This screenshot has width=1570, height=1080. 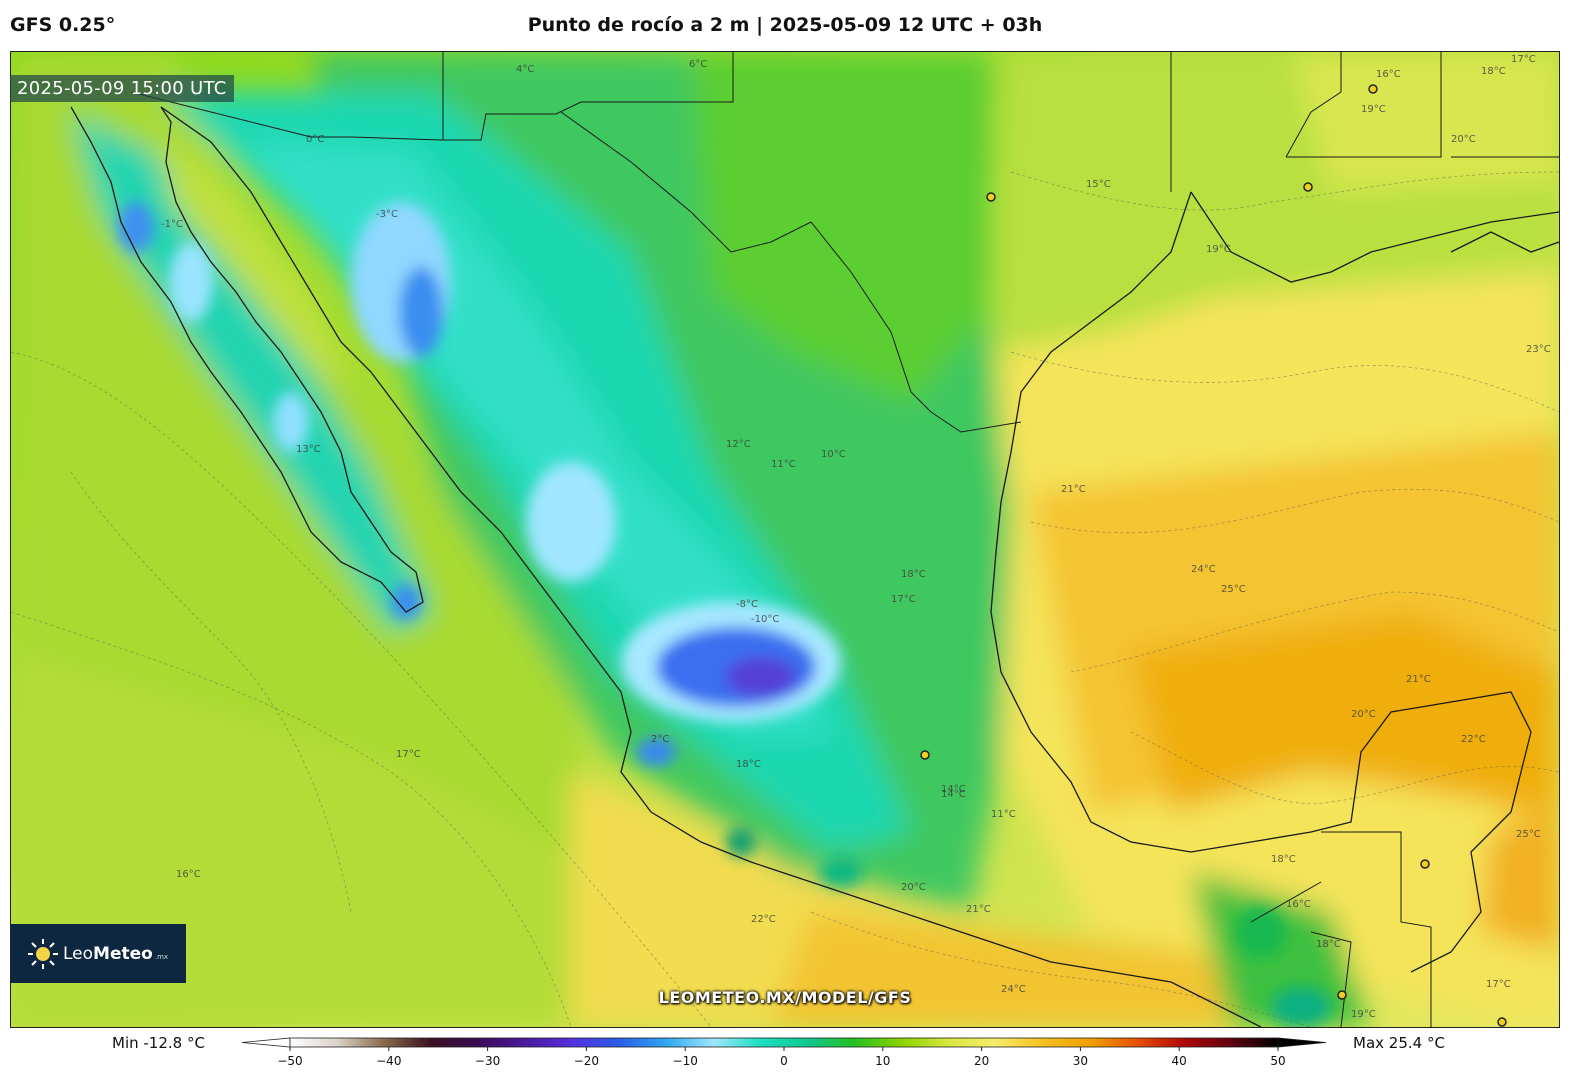 What do you see at coordinates (586, 1061) in the screenshot?
I see `colorbar-tick-label: −20` at bounding box center [586, 1061].